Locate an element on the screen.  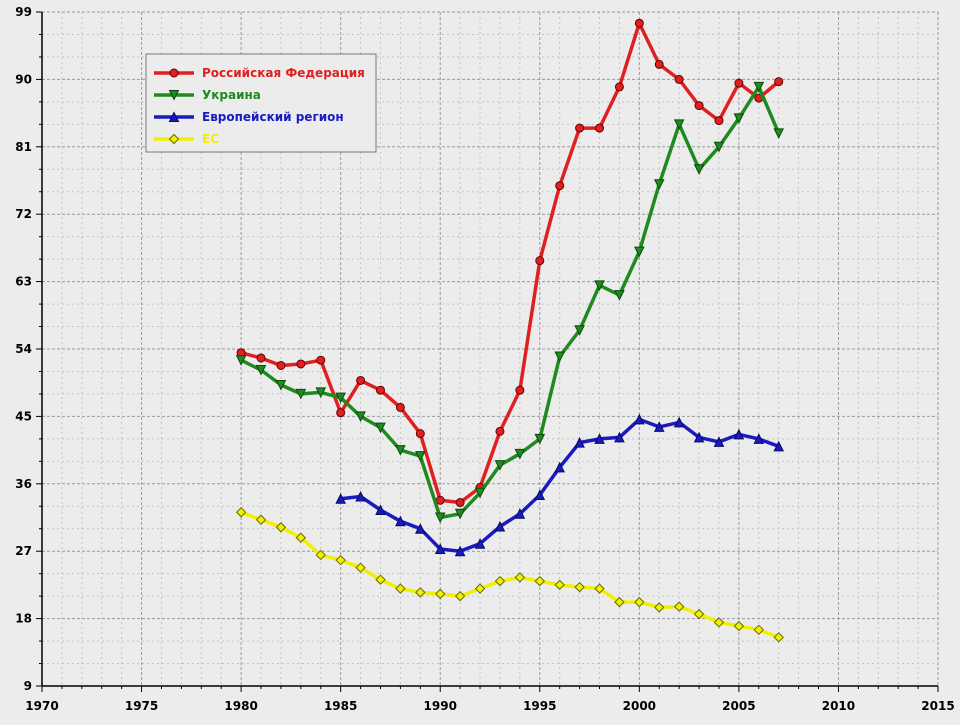
x-tick-label: 1970 is located at coordinates (41, 706).